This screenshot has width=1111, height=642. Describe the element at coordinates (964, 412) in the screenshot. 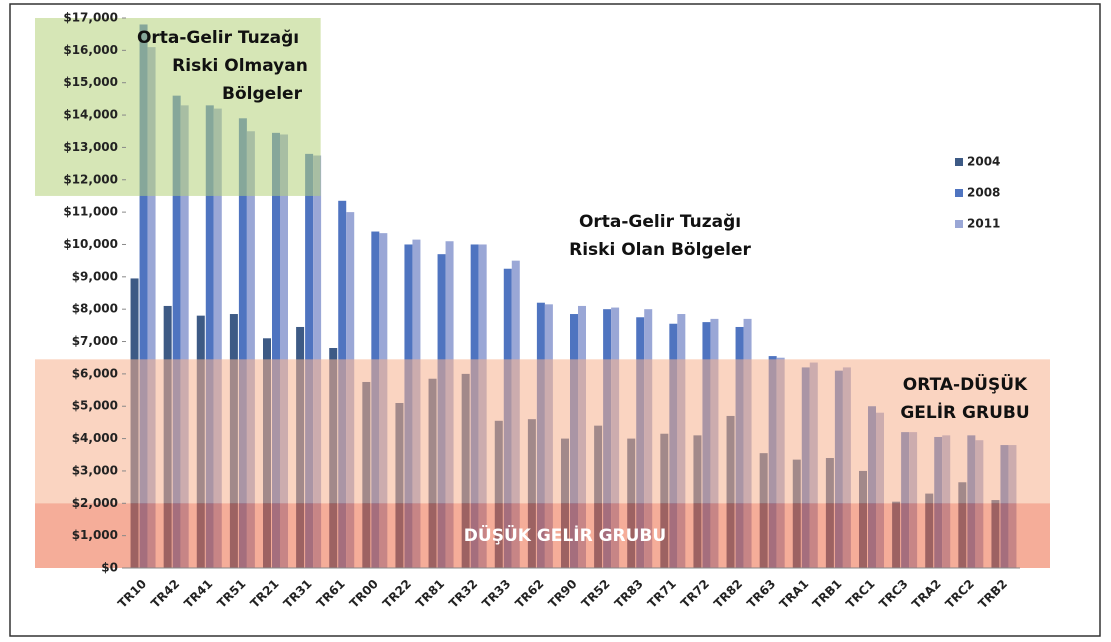

I see `region-label: GELİR GRUBU` at that location.